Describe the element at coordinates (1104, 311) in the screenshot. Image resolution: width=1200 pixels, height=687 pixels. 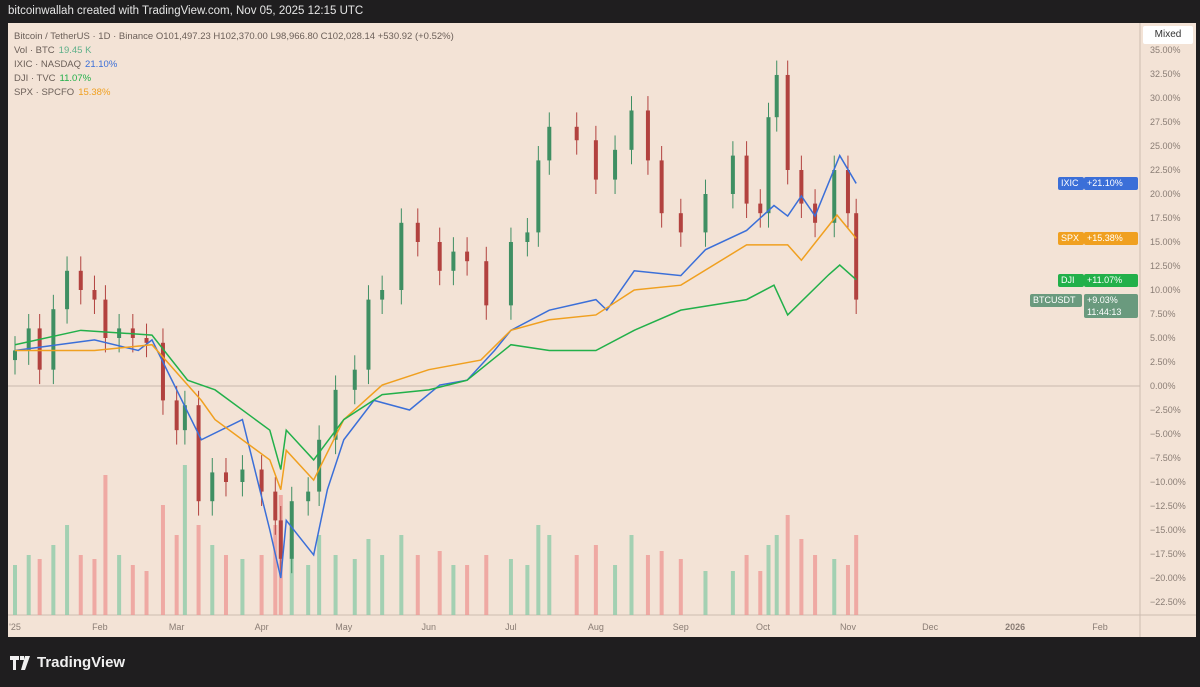
I see `bar-countdown: 11:44:13` at that location.